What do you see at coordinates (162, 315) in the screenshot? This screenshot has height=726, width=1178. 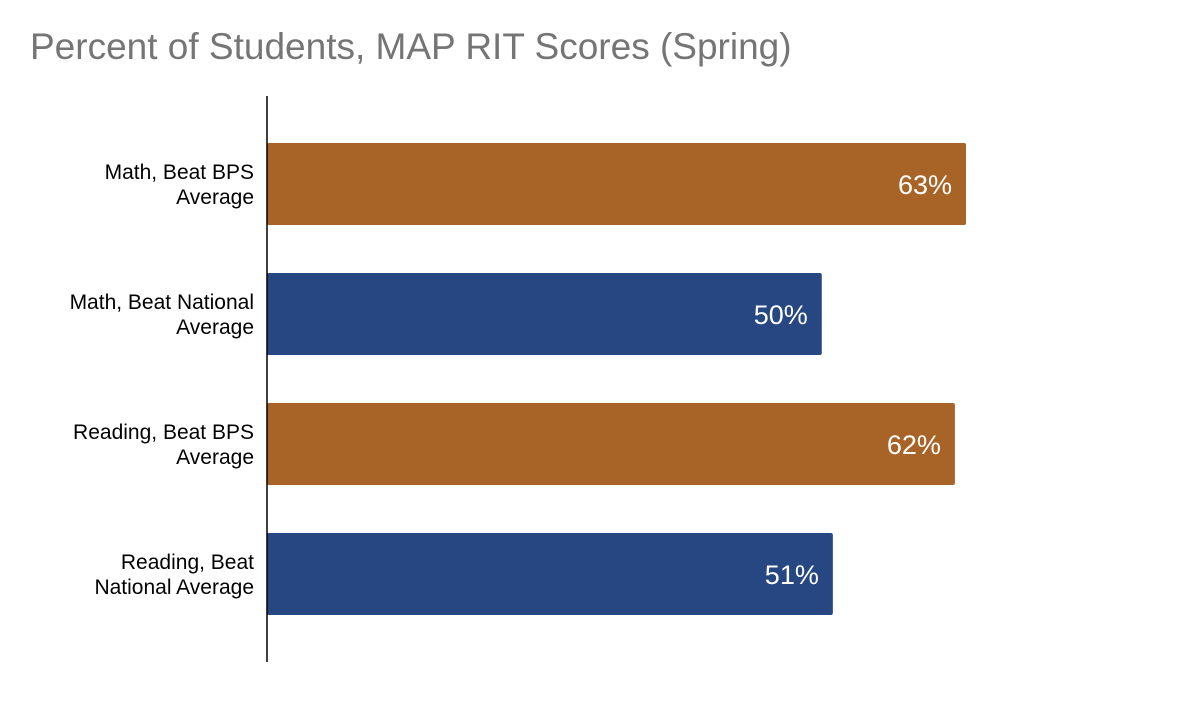 I see `category-label-2: Math, Beat National Average` at bounding box center [162, 315].